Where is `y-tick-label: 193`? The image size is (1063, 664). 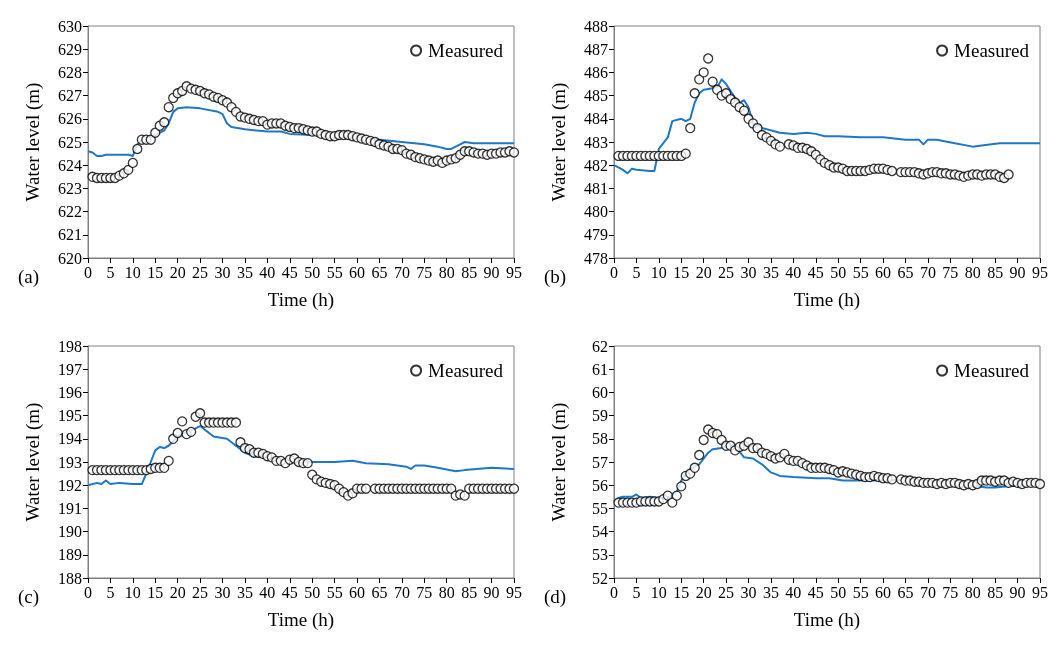
y-tick-label: 193 is located at coordinates (70, 462).